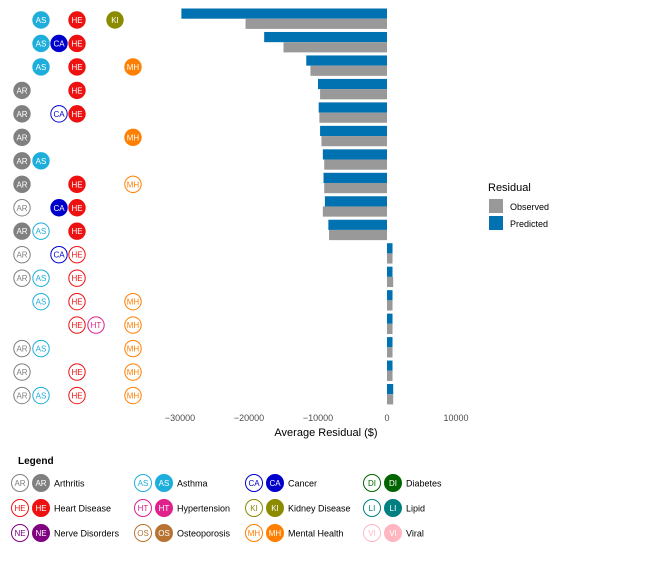  I want to click on legend-ht-outline-badge-label: HT, so click(143, 508).